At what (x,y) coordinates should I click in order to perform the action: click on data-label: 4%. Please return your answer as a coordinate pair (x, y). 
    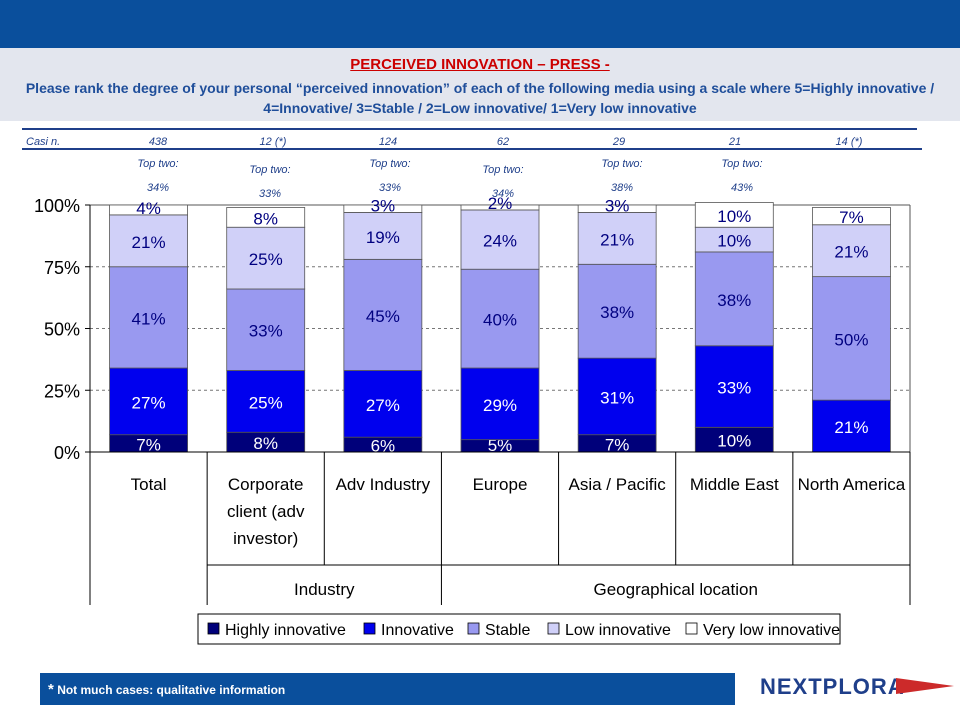
    Looking at the image, I should click on (148, 208).